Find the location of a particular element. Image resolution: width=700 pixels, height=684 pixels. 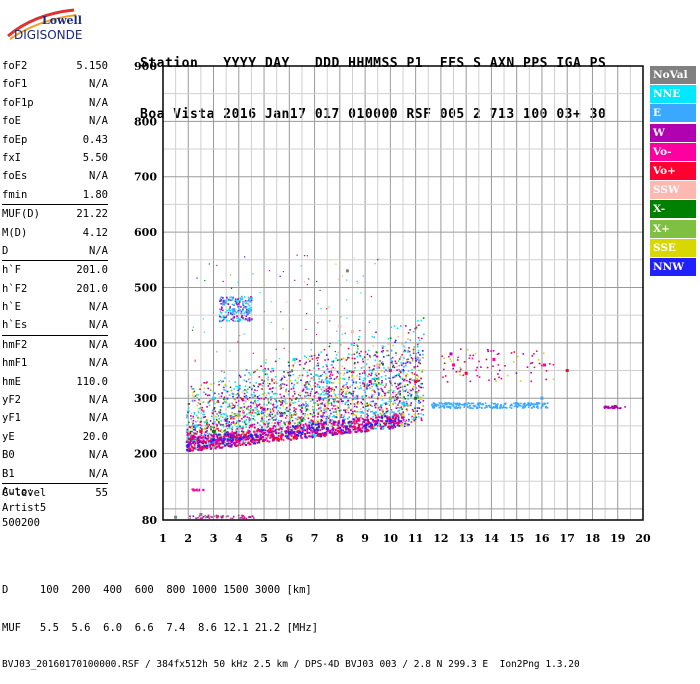

param-label: D is located at coordinates (5, 250).